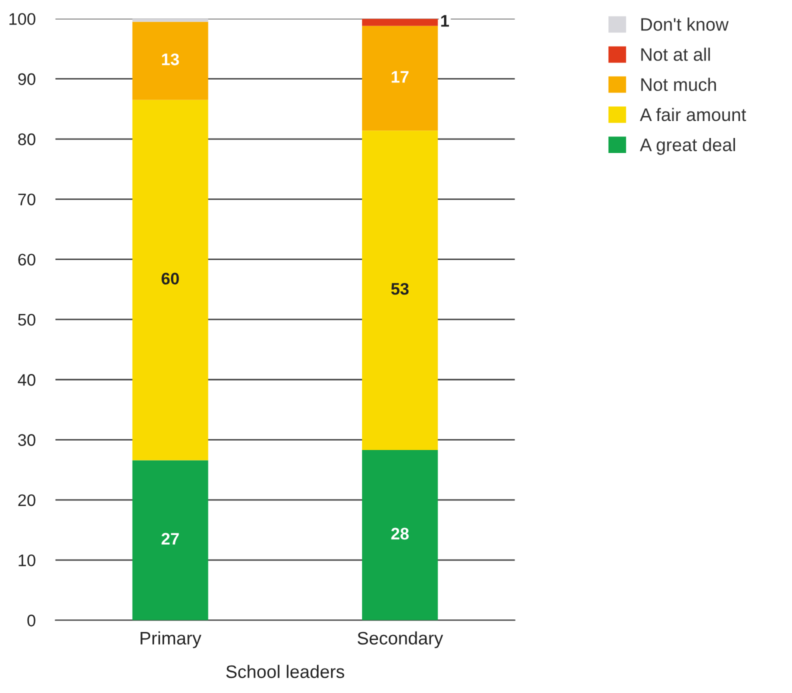 The height and width of the screenshot is (693, 792). I want to click on data-label: 60, so click(170, 278).